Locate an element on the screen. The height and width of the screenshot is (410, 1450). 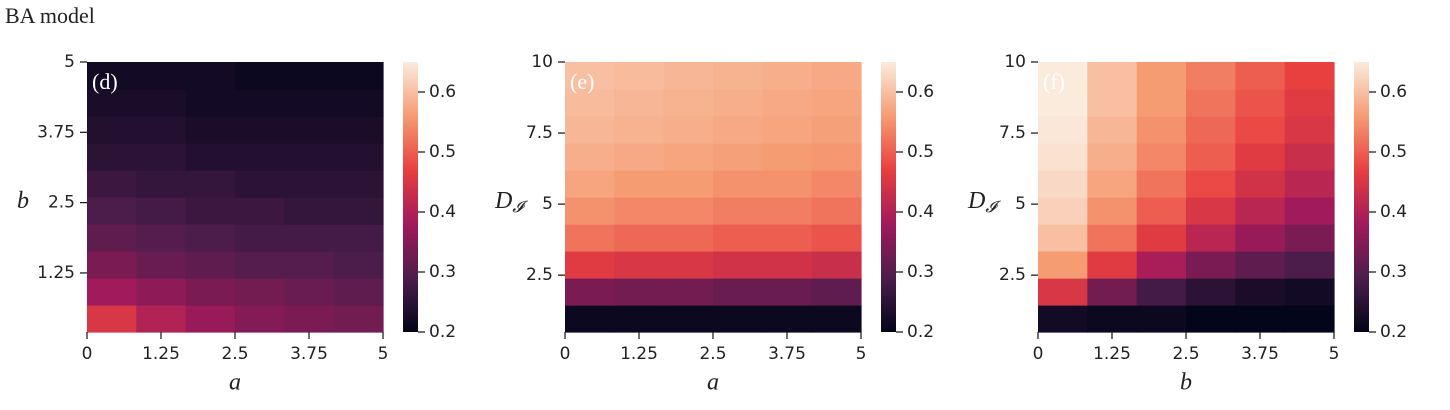
panel-label: (d) is located at coordinates (105, 81).